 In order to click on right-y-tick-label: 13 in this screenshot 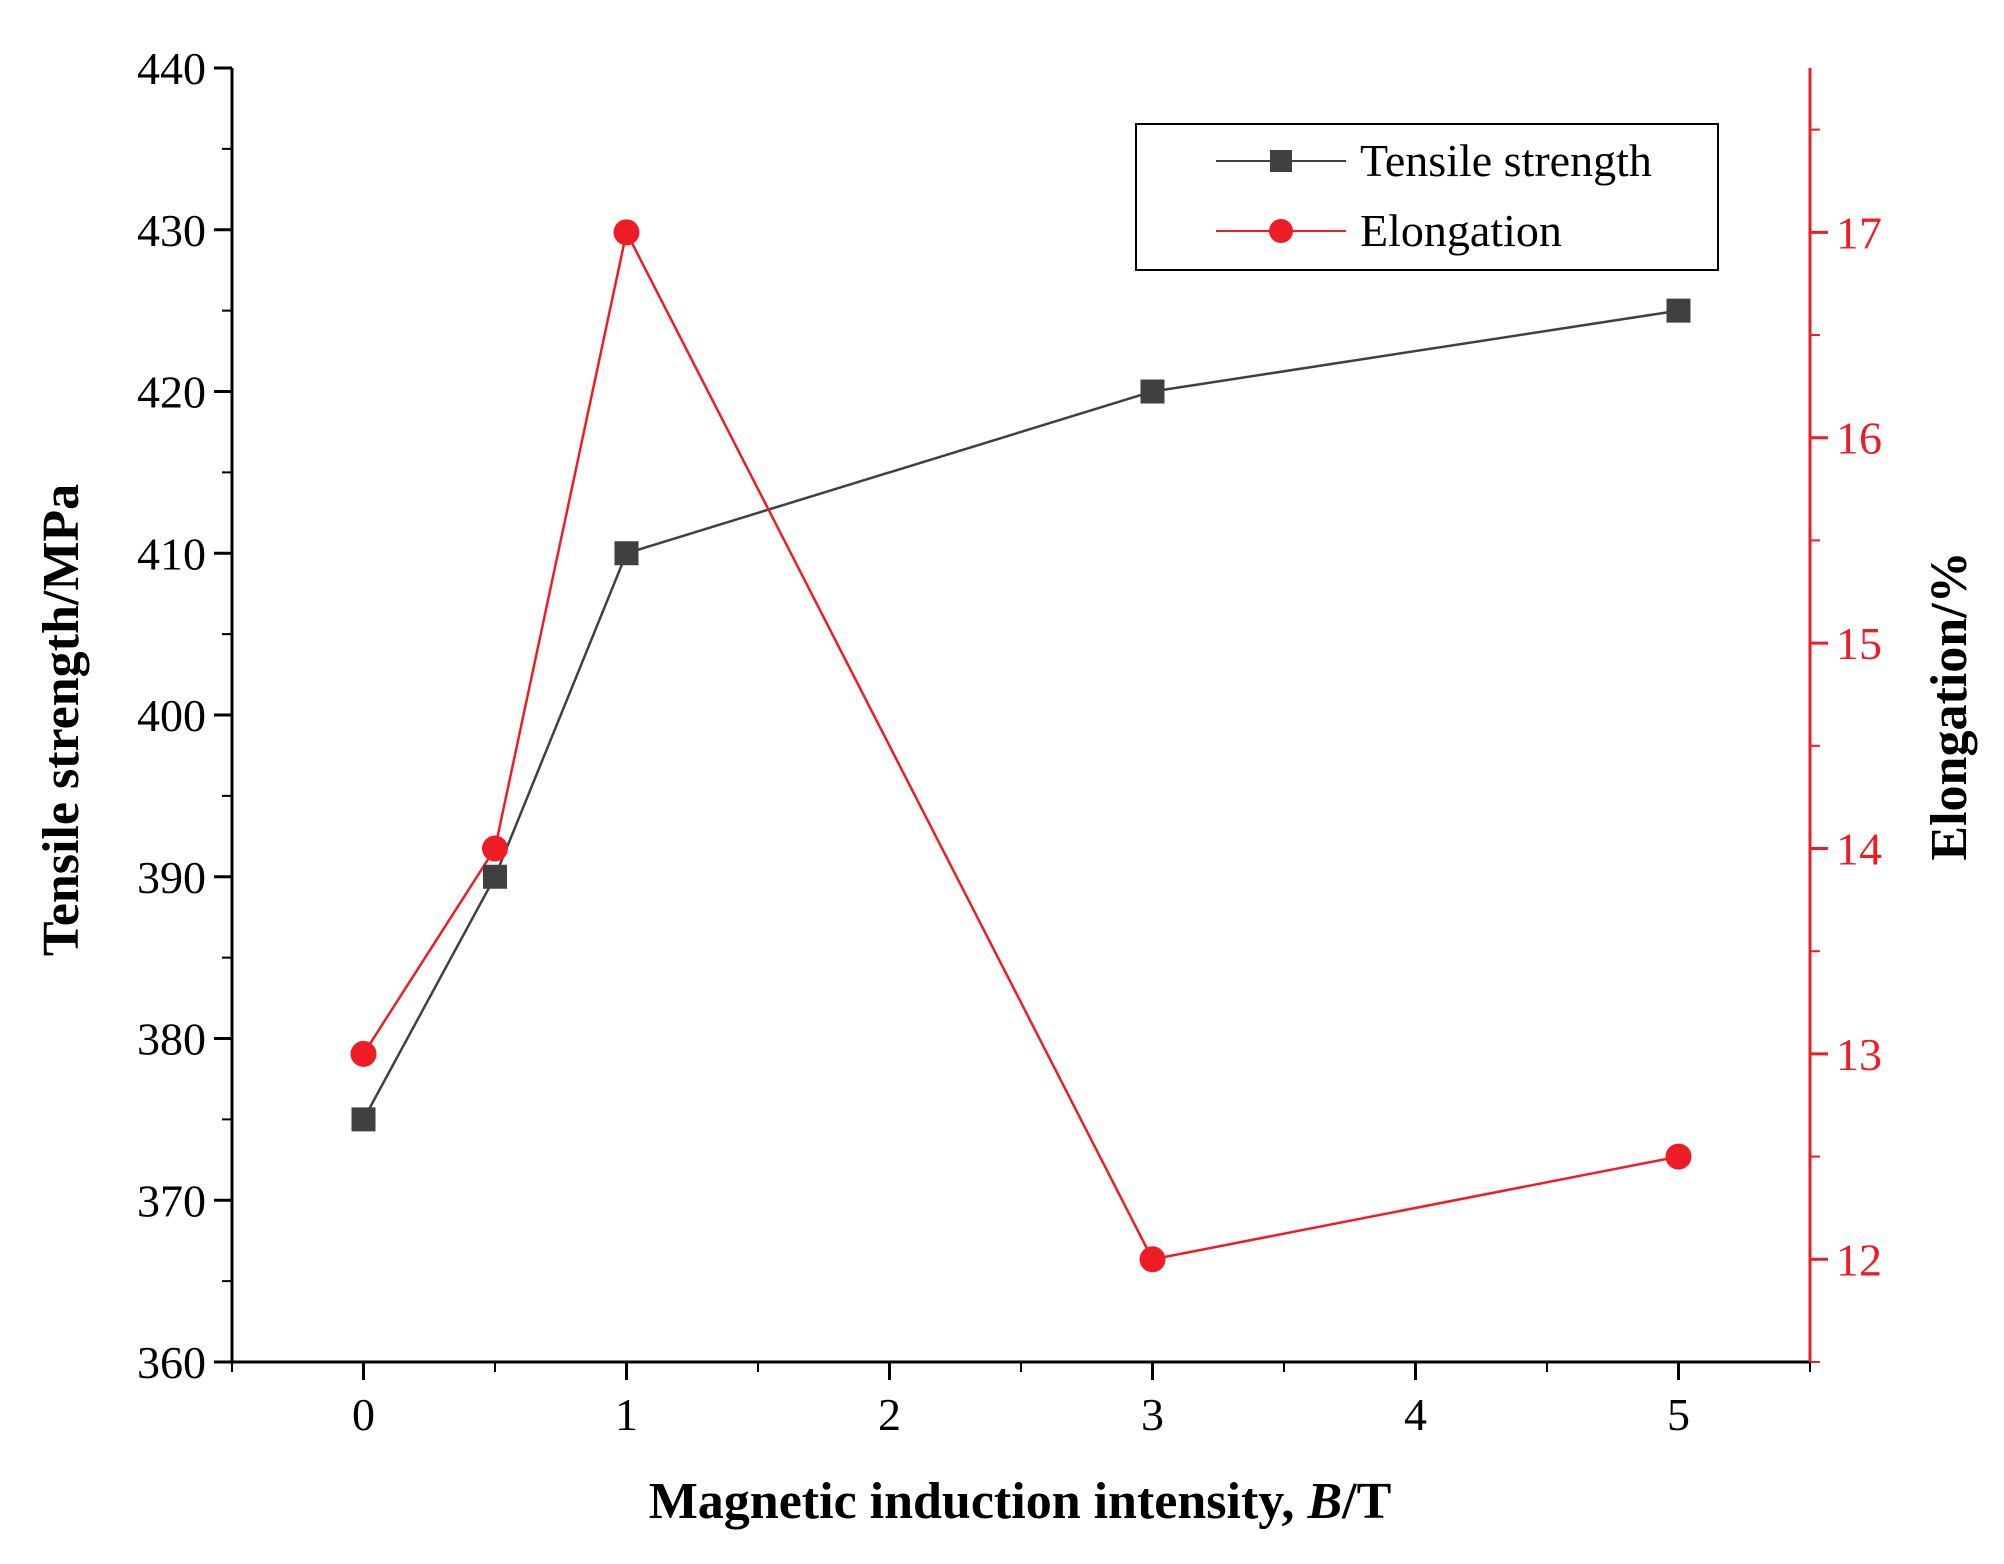, I will do `click(1859, 1054)`.